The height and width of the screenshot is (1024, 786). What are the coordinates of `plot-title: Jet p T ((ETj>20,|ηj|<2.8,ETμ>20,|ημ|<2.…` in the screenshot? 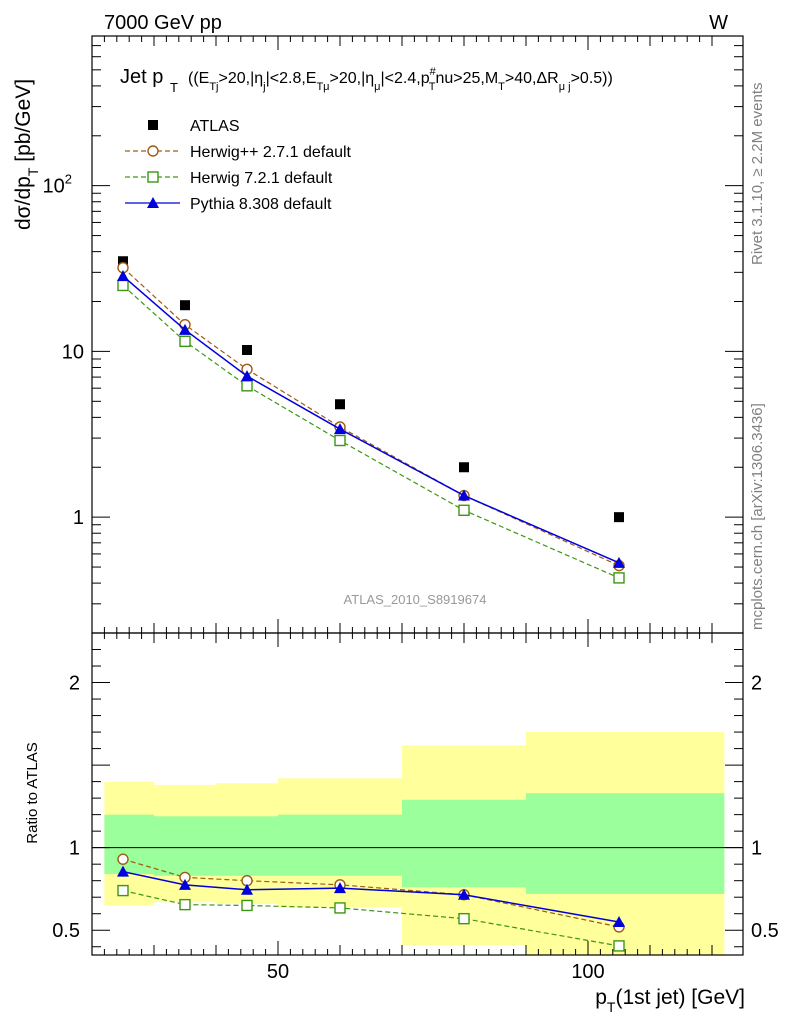 It's located at (366, 80).